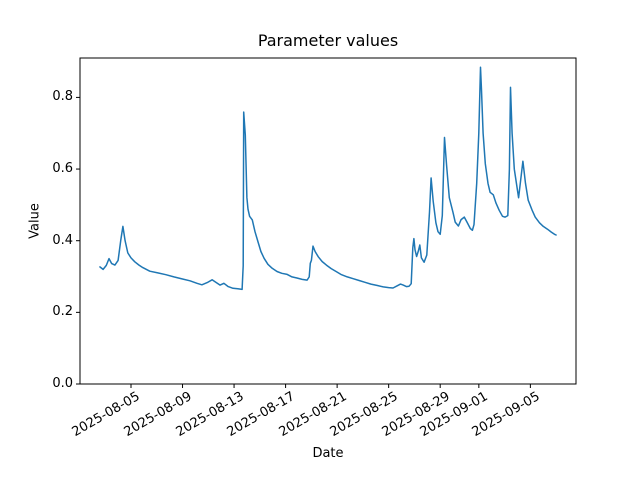 The width and height of the screenshot is (640, 480). What do you see at coordinates (62, 169) in the screenshot?
I see `y-tick-label: 0.6` at bounding box center [62, 169].